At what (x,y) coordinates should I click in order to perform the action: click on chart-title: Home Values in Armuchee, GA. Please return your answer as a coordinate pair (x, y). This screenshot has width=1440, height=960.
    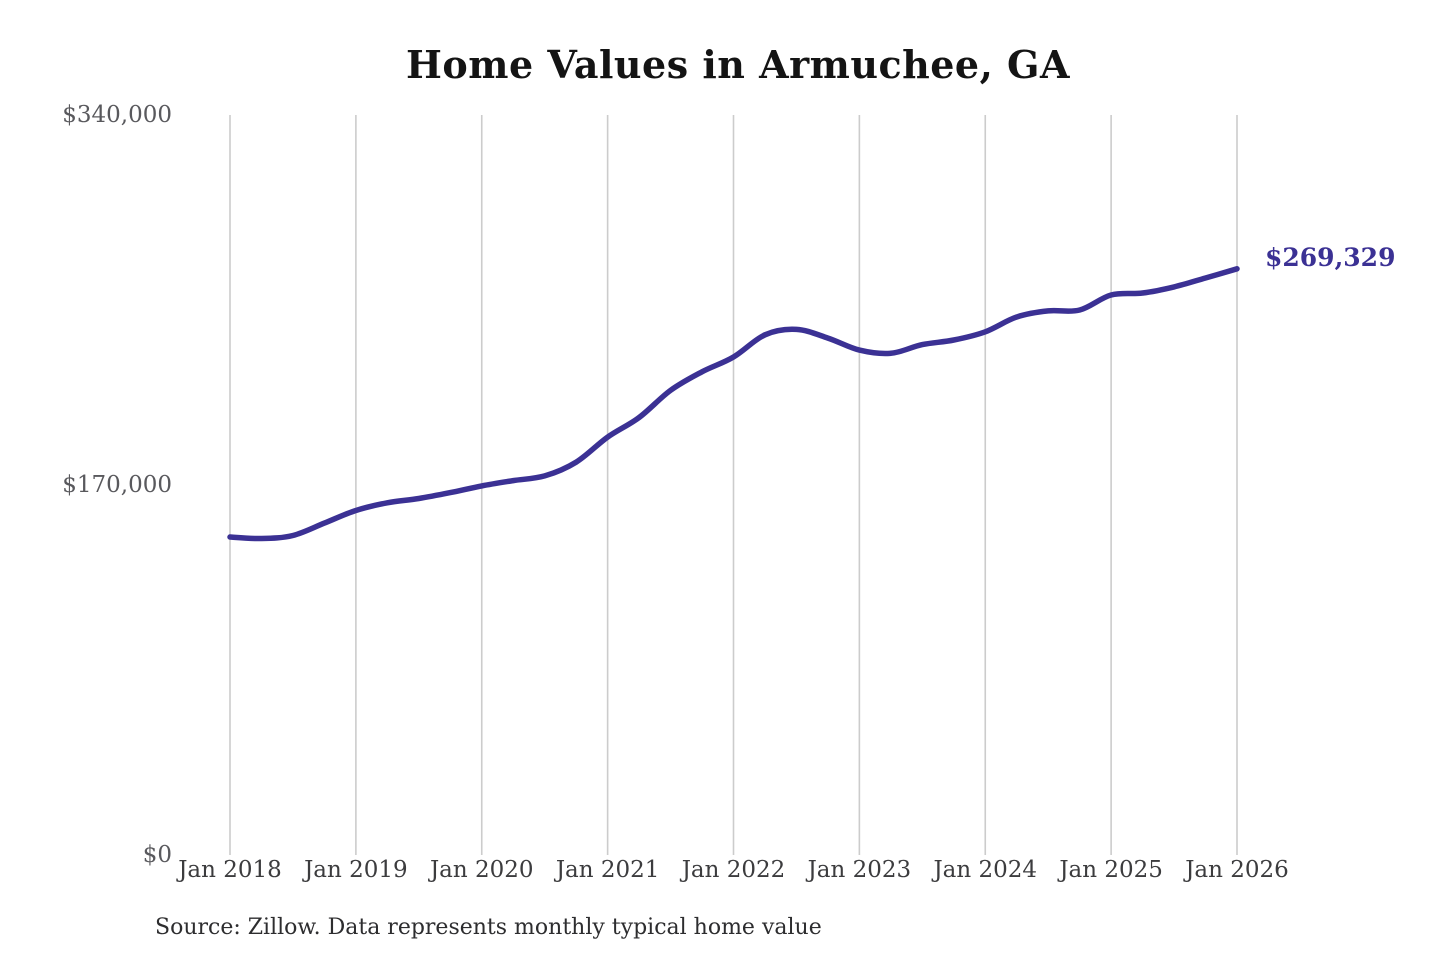
    Looking at the image, I should click on (738, 64).